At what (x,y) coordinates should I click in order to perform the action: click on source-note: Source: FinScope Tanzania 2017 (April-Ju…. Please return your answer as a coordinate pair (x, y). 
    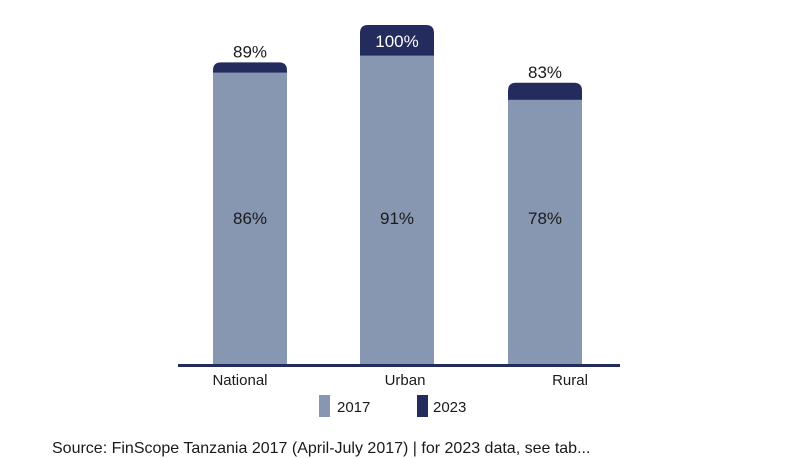
    Looking at the image, I should click on (321, 448).